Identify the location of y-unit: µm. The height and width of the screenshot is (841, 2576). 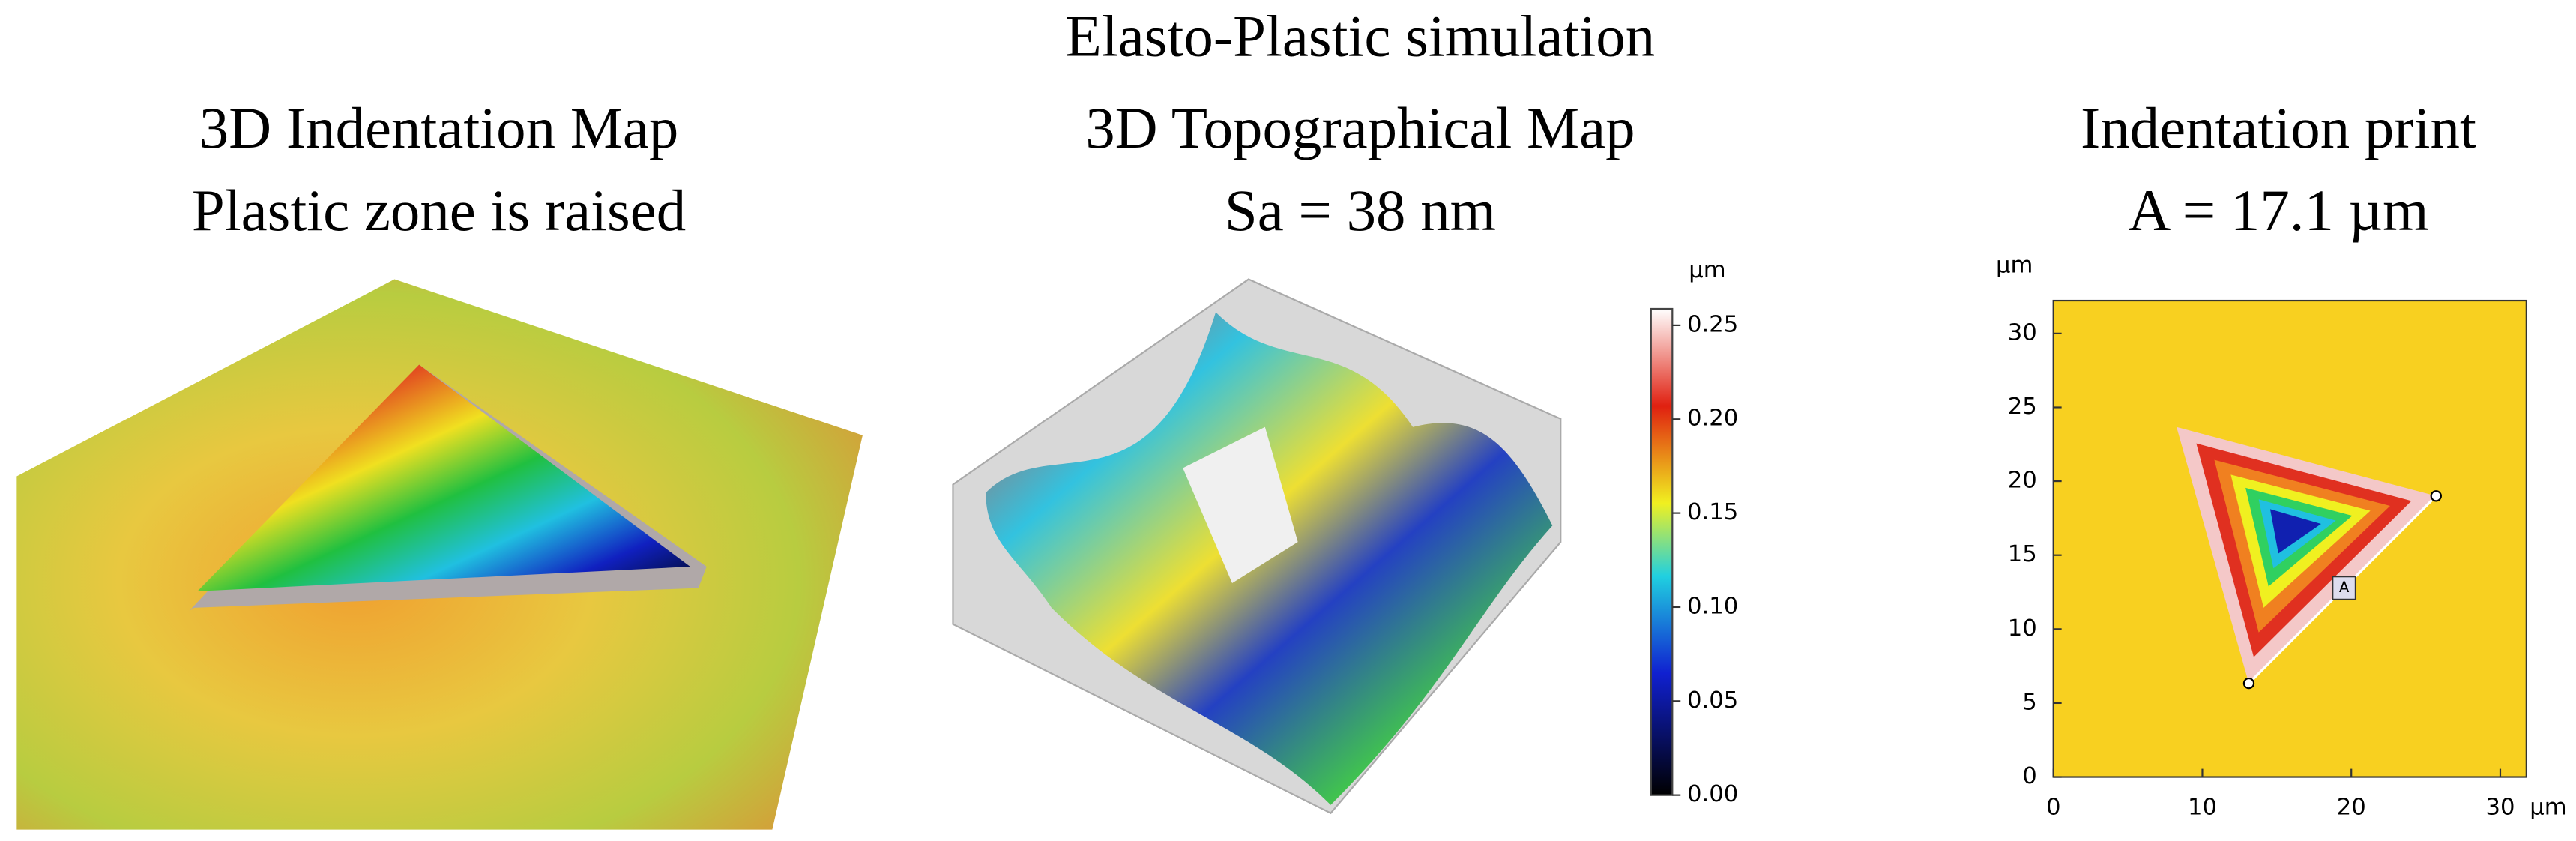
(2015, 266).